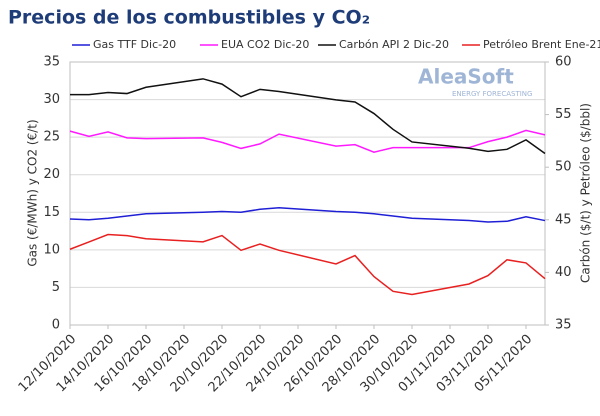 The width and height of the screenshot is (600, 416). What do you see at coordinates (466, 77) in the screenshot?
I see `logo: AleaSoft` at bounding box center [466, 77].